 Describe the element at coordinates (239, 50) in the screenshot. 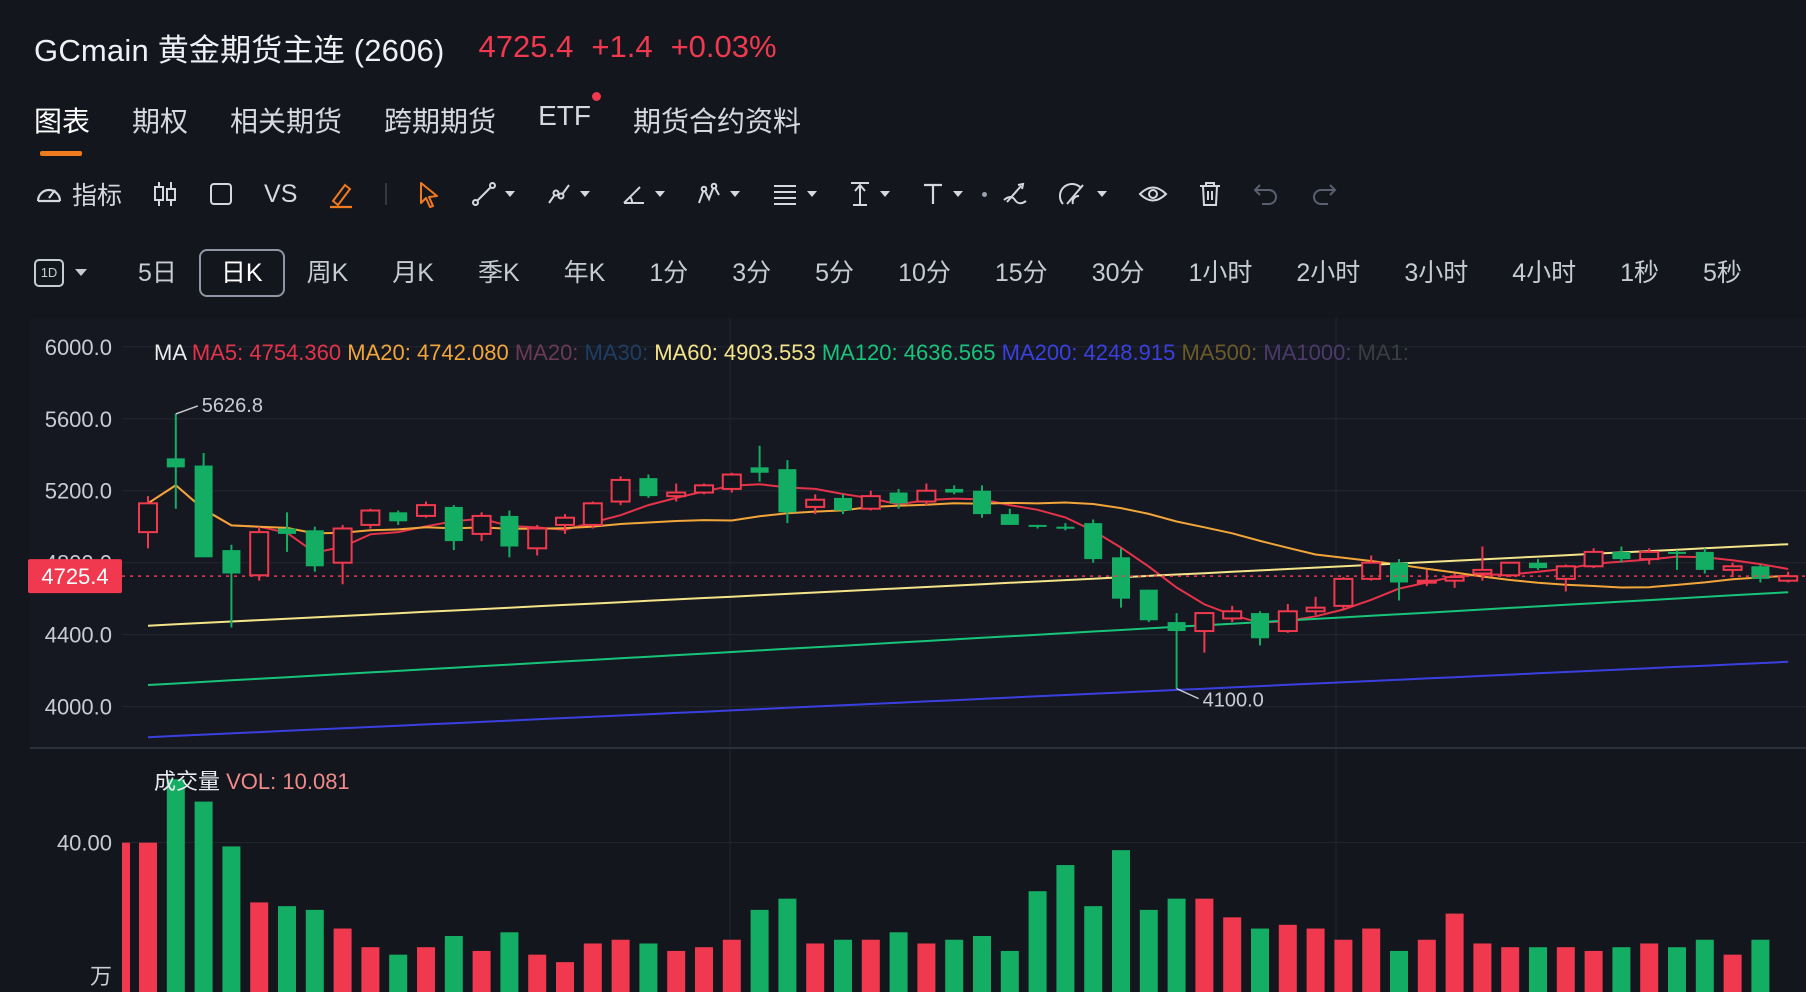

I see `instrument-title: GCmain 黄金期货主连 (2606)` at that location.